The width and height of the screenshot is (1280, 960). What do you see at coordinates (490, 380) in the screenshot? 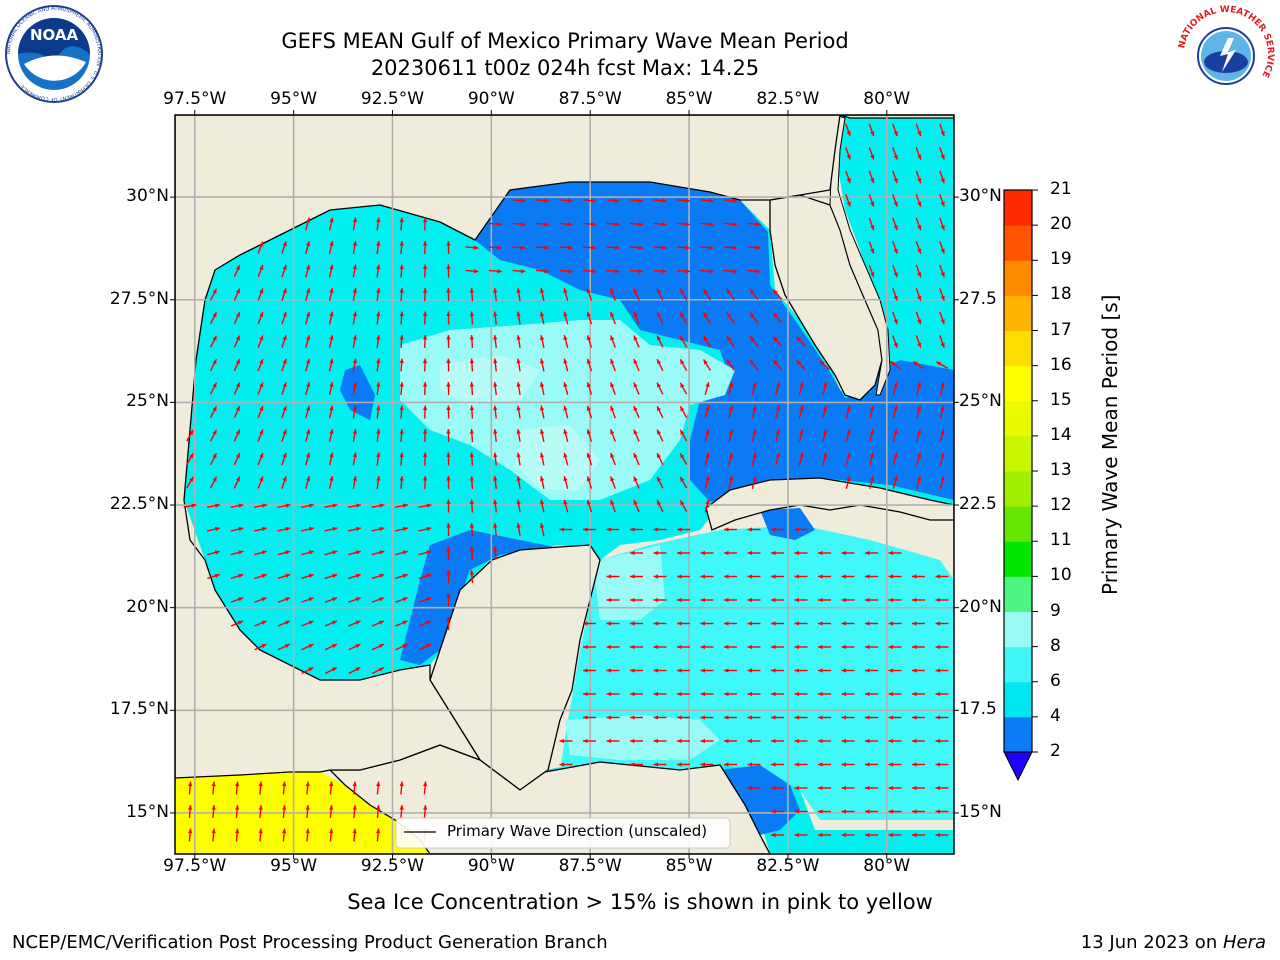
I see `period-zone-9-center` at bounding box center [490, 380].